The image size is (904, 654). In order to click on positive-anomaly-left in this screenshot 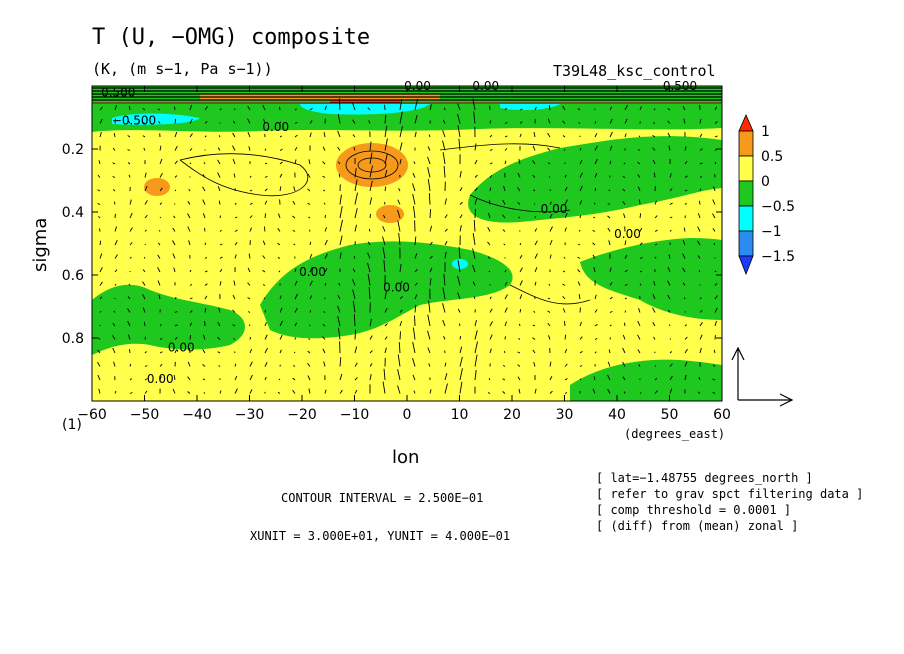, I will do `click(157, 187)`.